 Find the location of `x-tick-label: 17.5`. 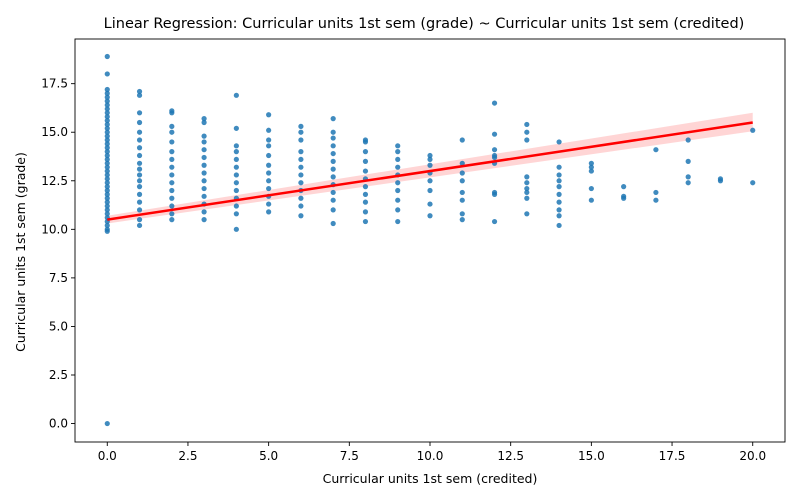

x-tick-label: 17.5 is located at coordinates (672, 456).